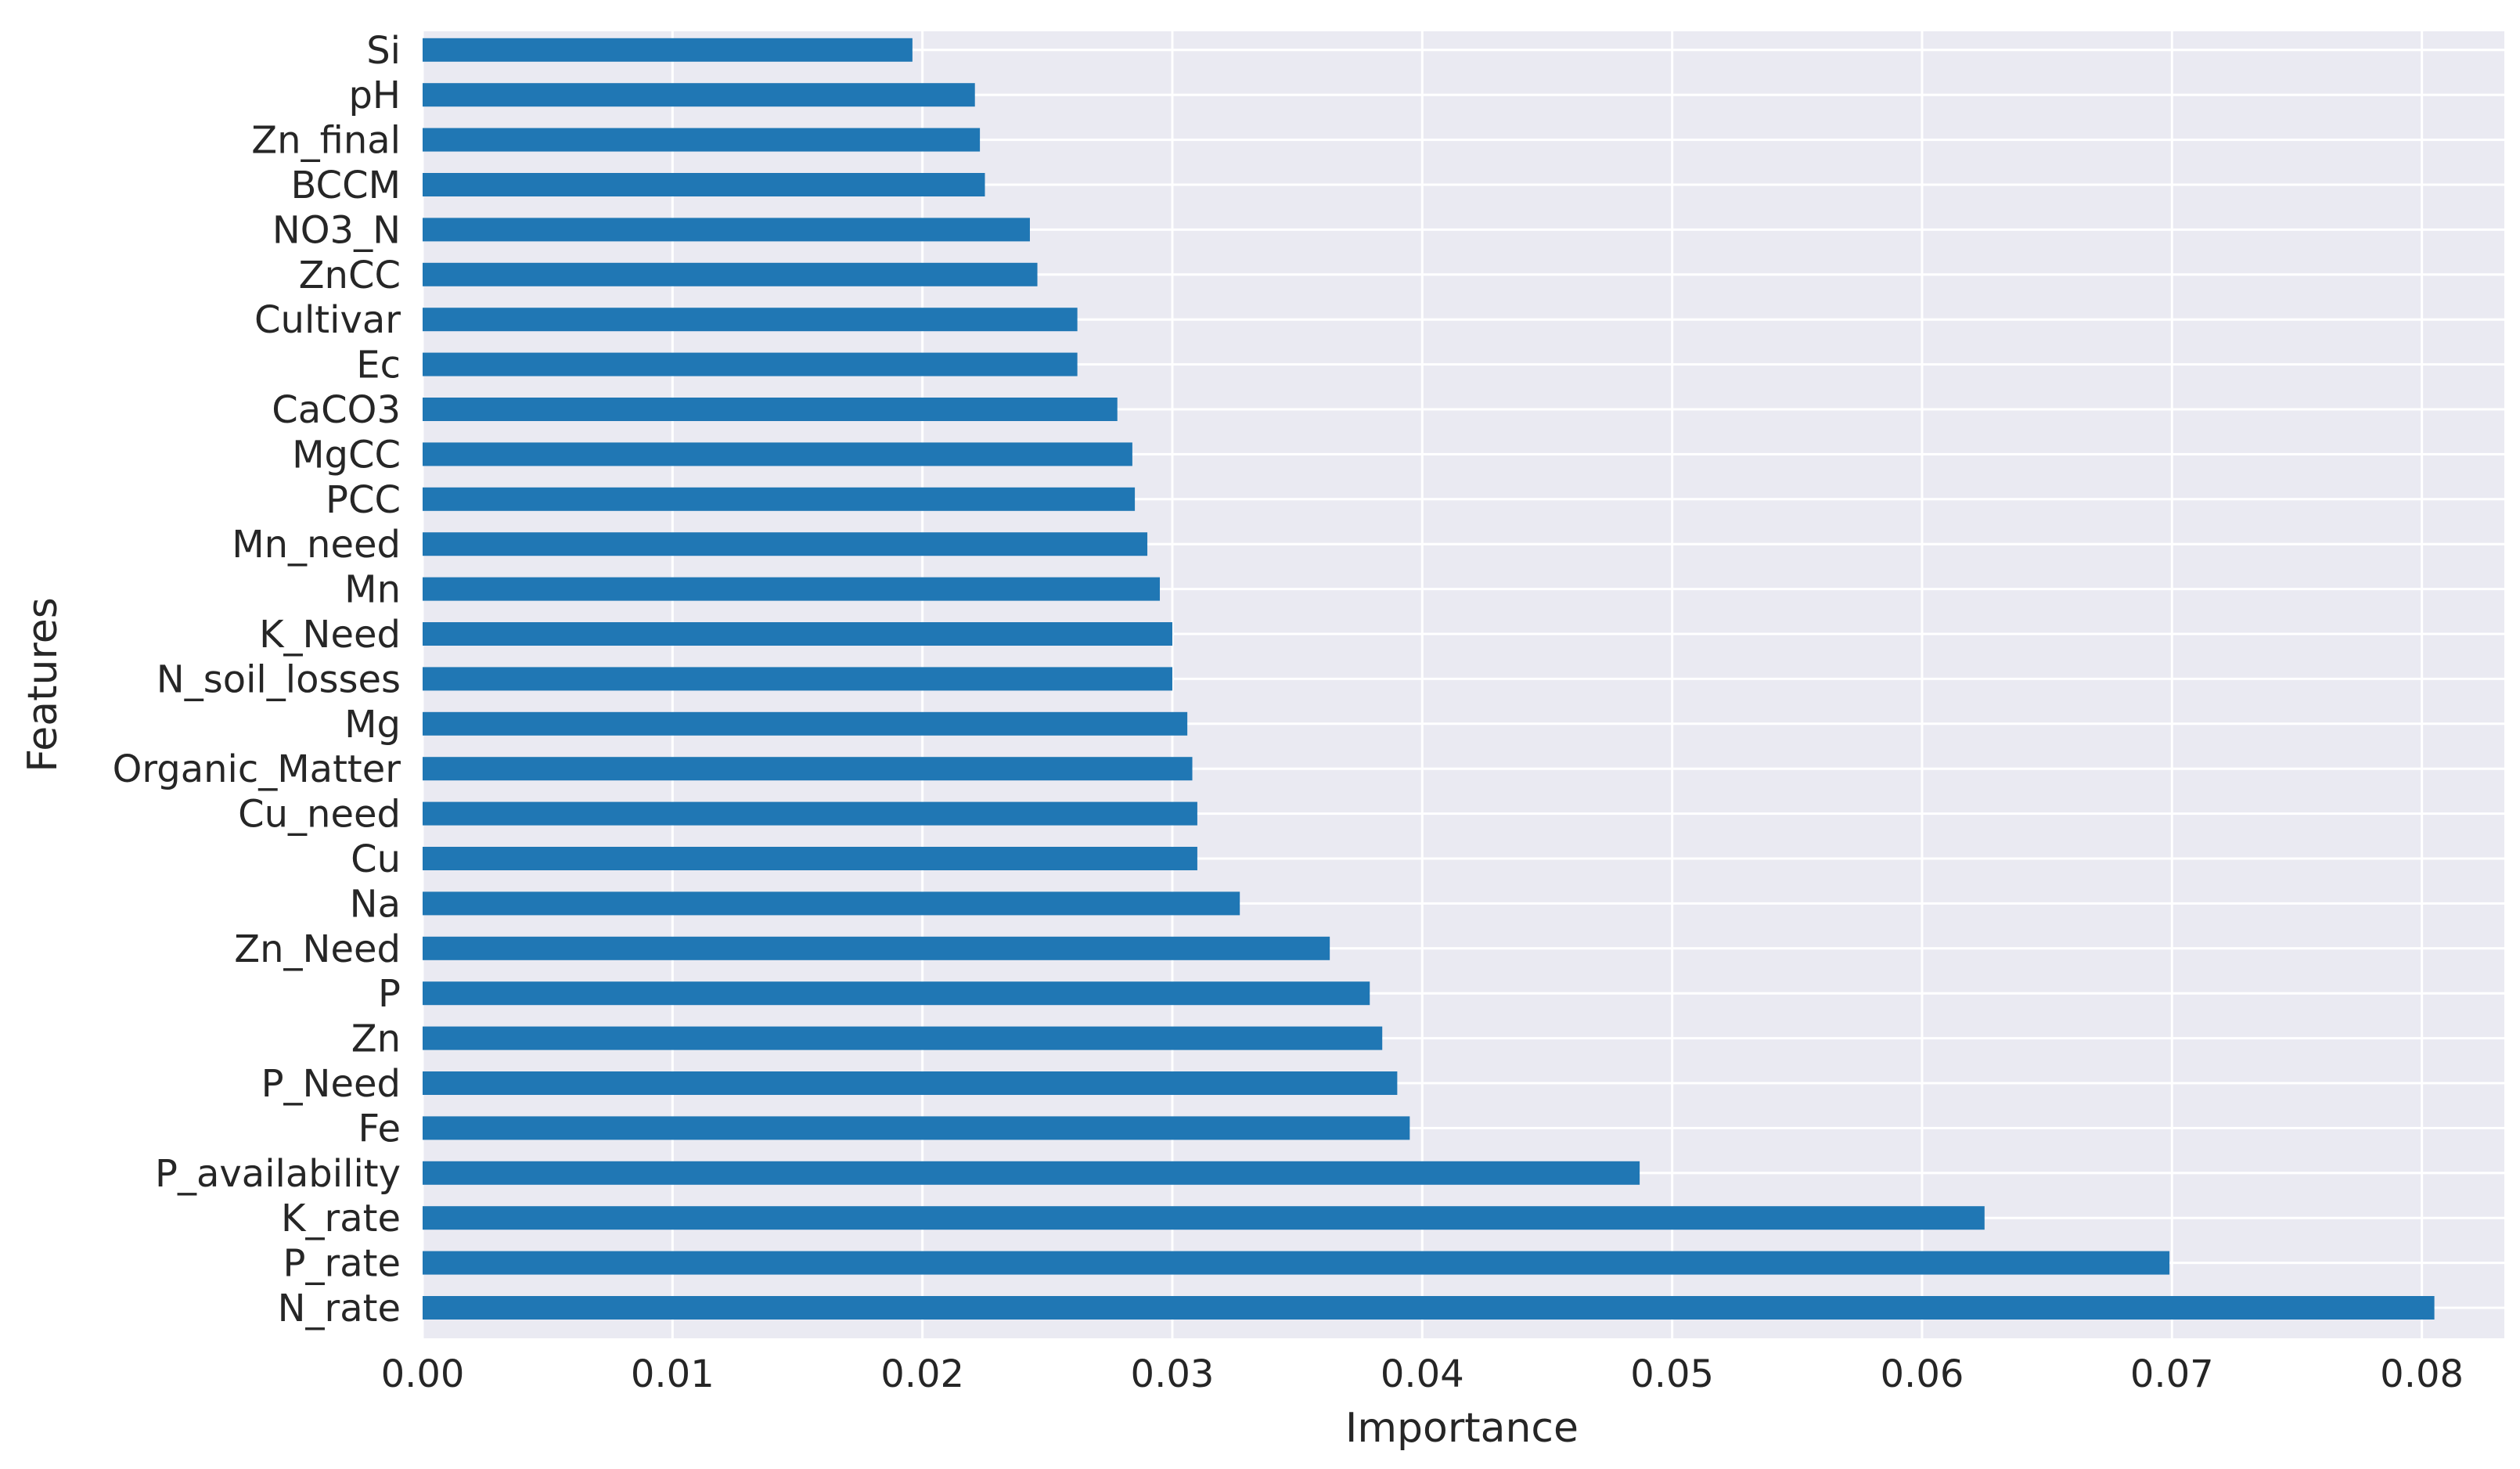 The image size is (2520, 1469). I want to click on y-tick-label: NO3_N, so click(336, 230).